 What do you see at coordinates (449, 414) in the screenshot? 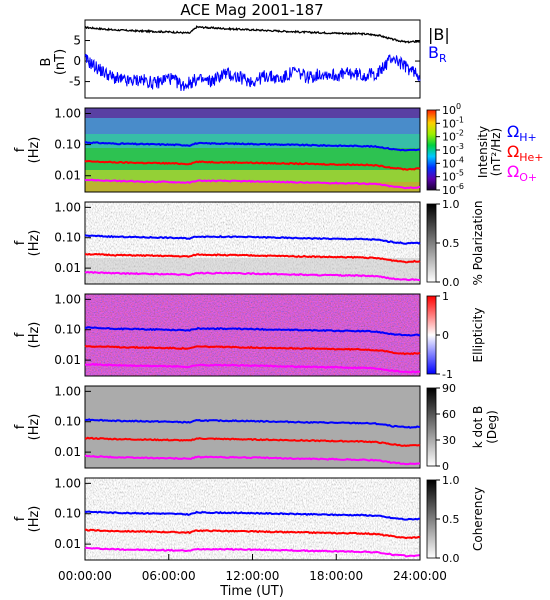
I see `kdotb-cbar-tick-label-1: 60` at bounding box center [449, 414].